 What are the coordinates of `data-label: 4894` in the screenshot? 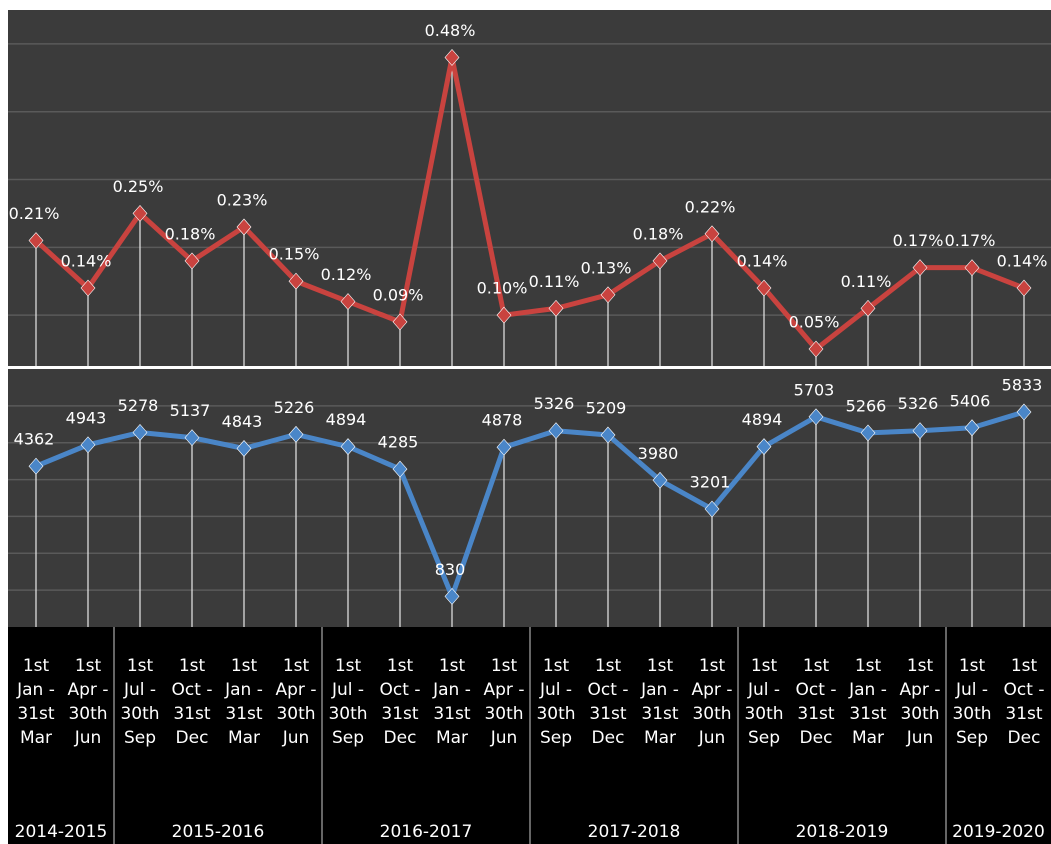 It's located at (762, 419).